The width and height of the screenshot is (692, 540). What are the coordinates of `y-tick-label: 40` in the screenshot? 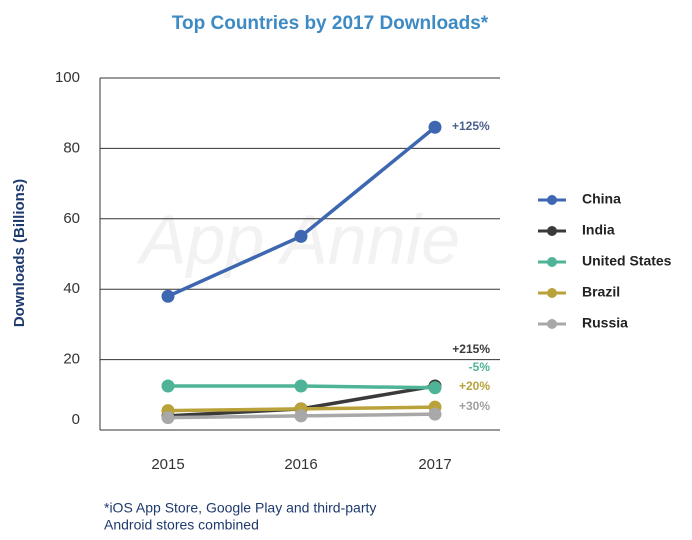 It's located at (71, 288).